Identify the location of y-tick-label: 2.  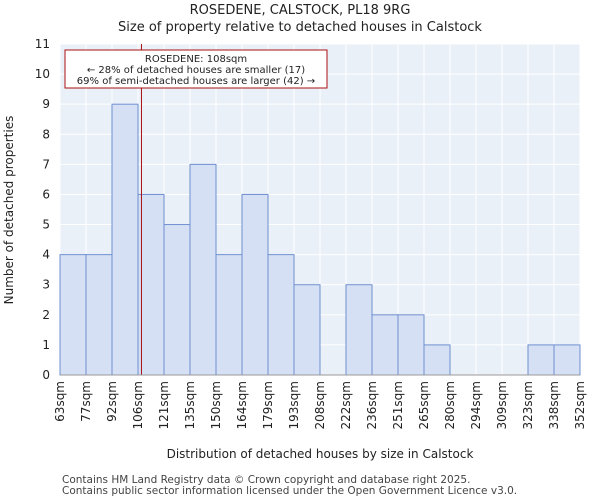
(46, 315).